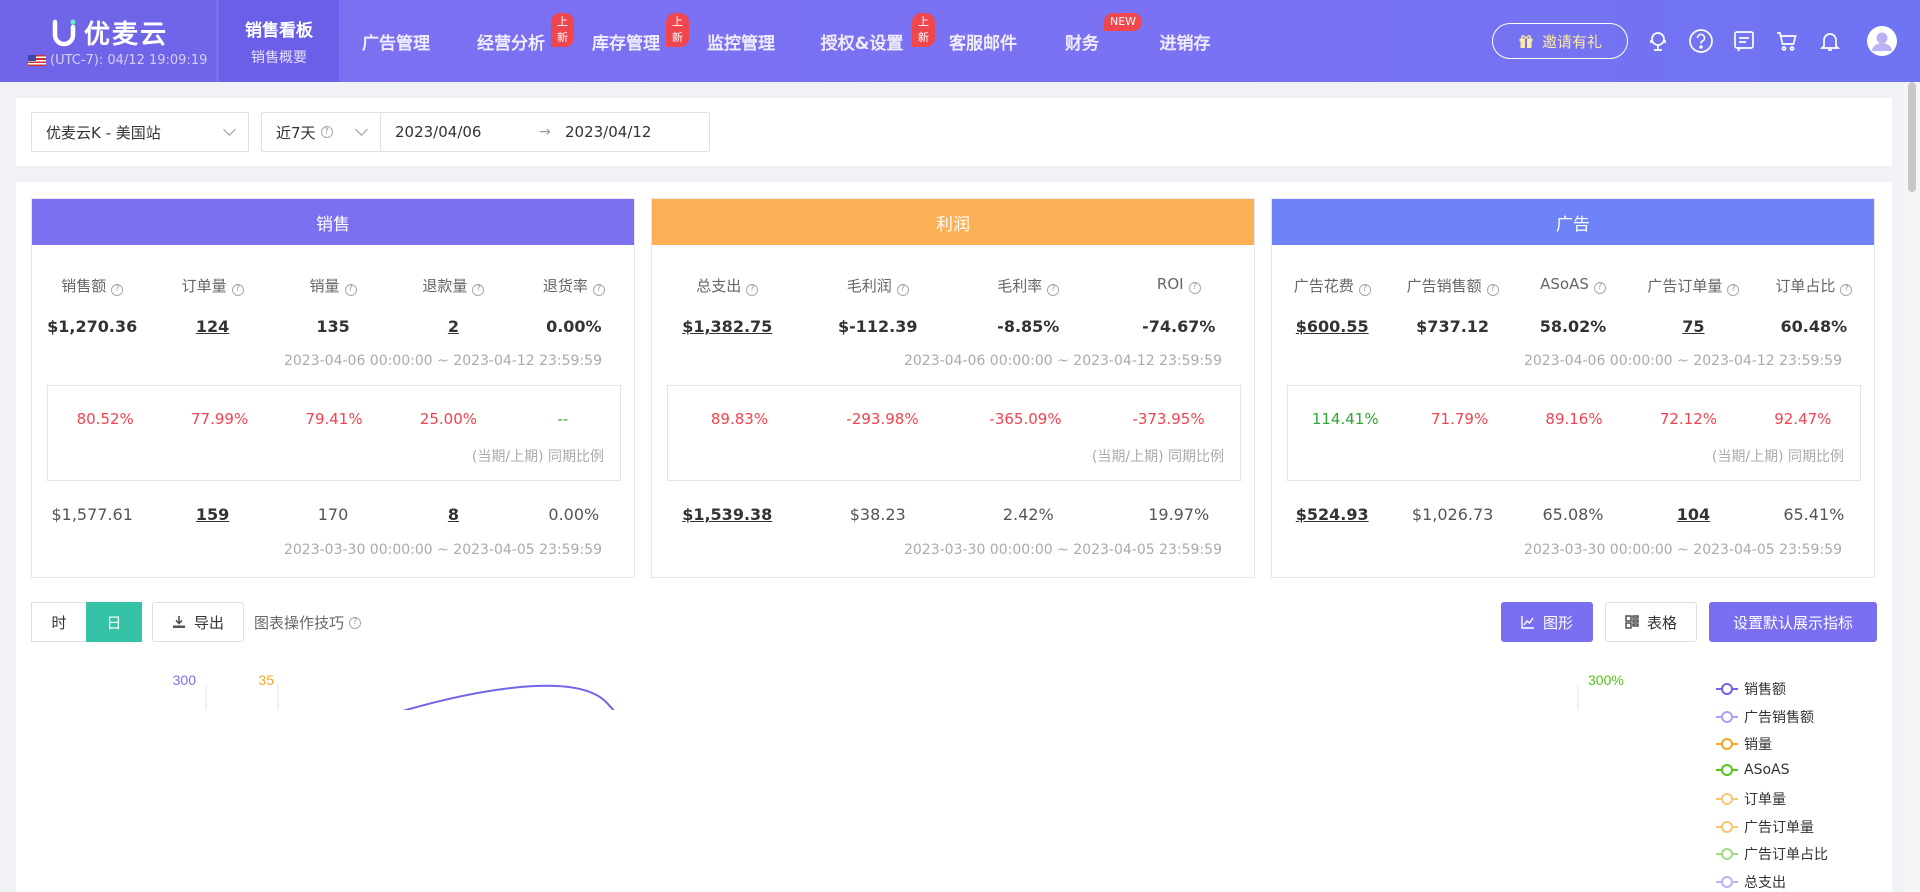  I want to click on brand-name: 优麦云, so click(126, 35).